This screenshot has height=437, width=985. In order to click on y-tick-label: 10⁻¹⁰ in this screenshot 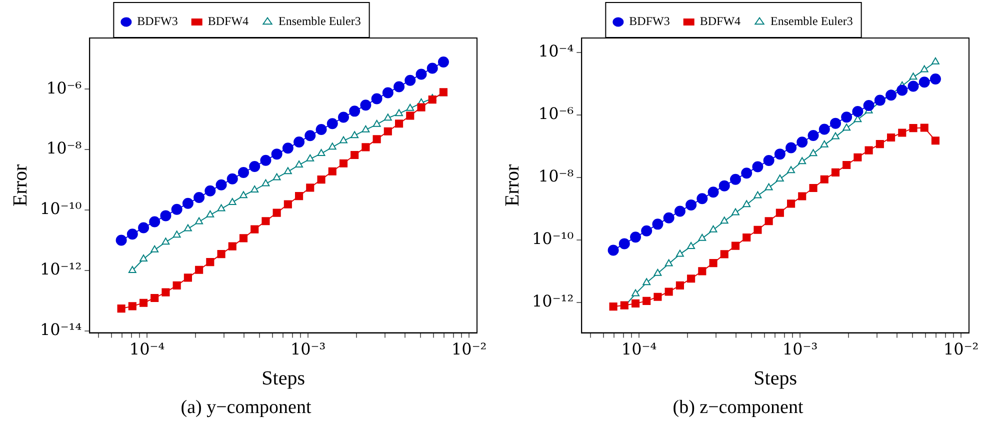, I will do `click(61, 208)`.